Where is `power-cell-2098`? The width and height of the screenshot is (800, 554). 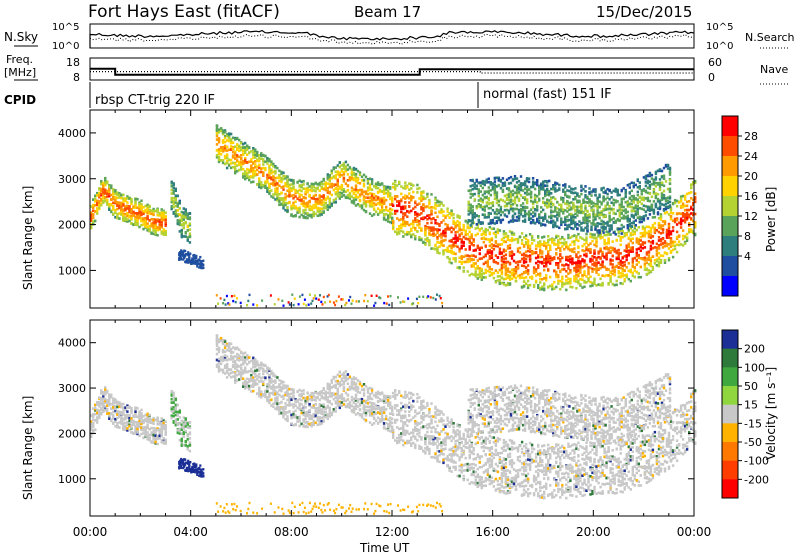 power-cell-2098 is located at coordinates (431, 214).